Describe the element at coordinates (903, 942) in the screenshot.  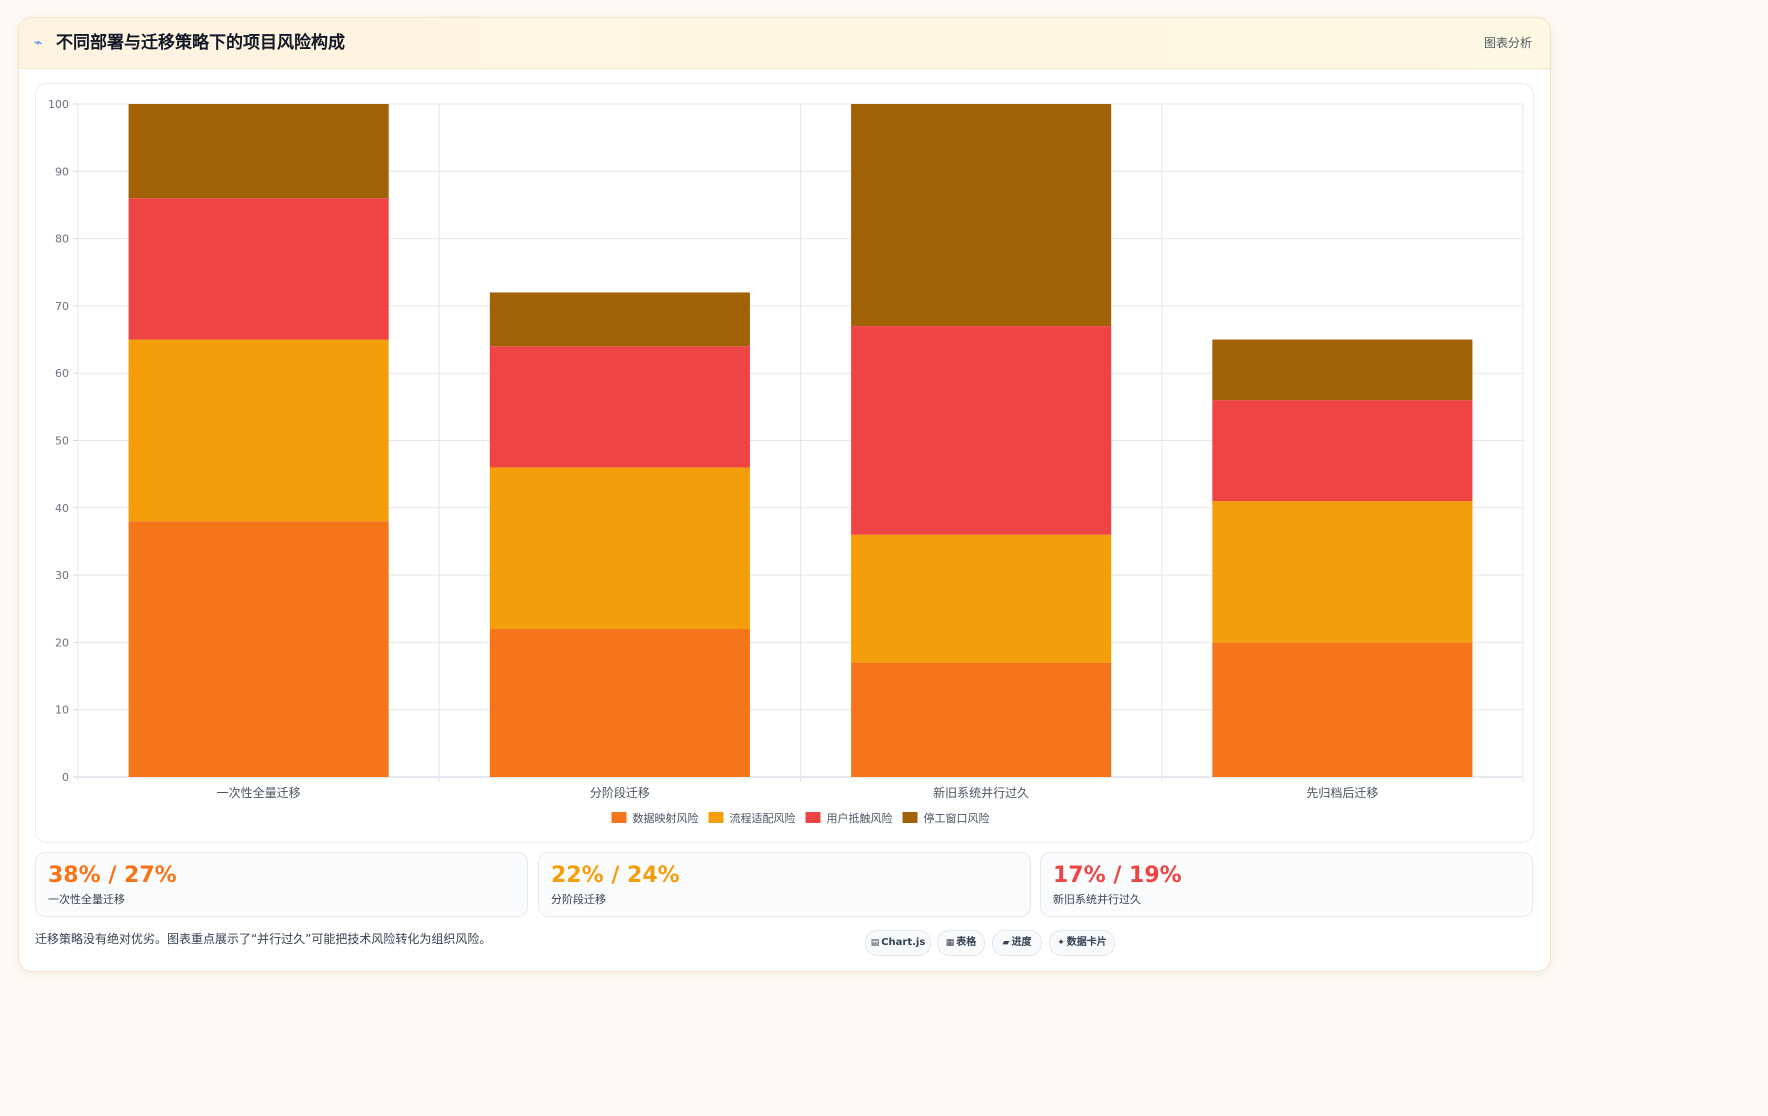
I see `tag-label: Chart.js` at that location.